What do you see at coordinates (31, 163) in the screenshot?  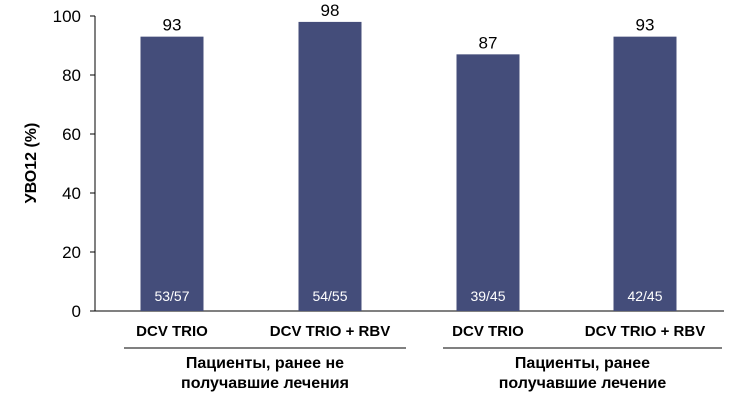 I see `y-axis-title: УВО12 (%)` at bounding box center [31, 163].